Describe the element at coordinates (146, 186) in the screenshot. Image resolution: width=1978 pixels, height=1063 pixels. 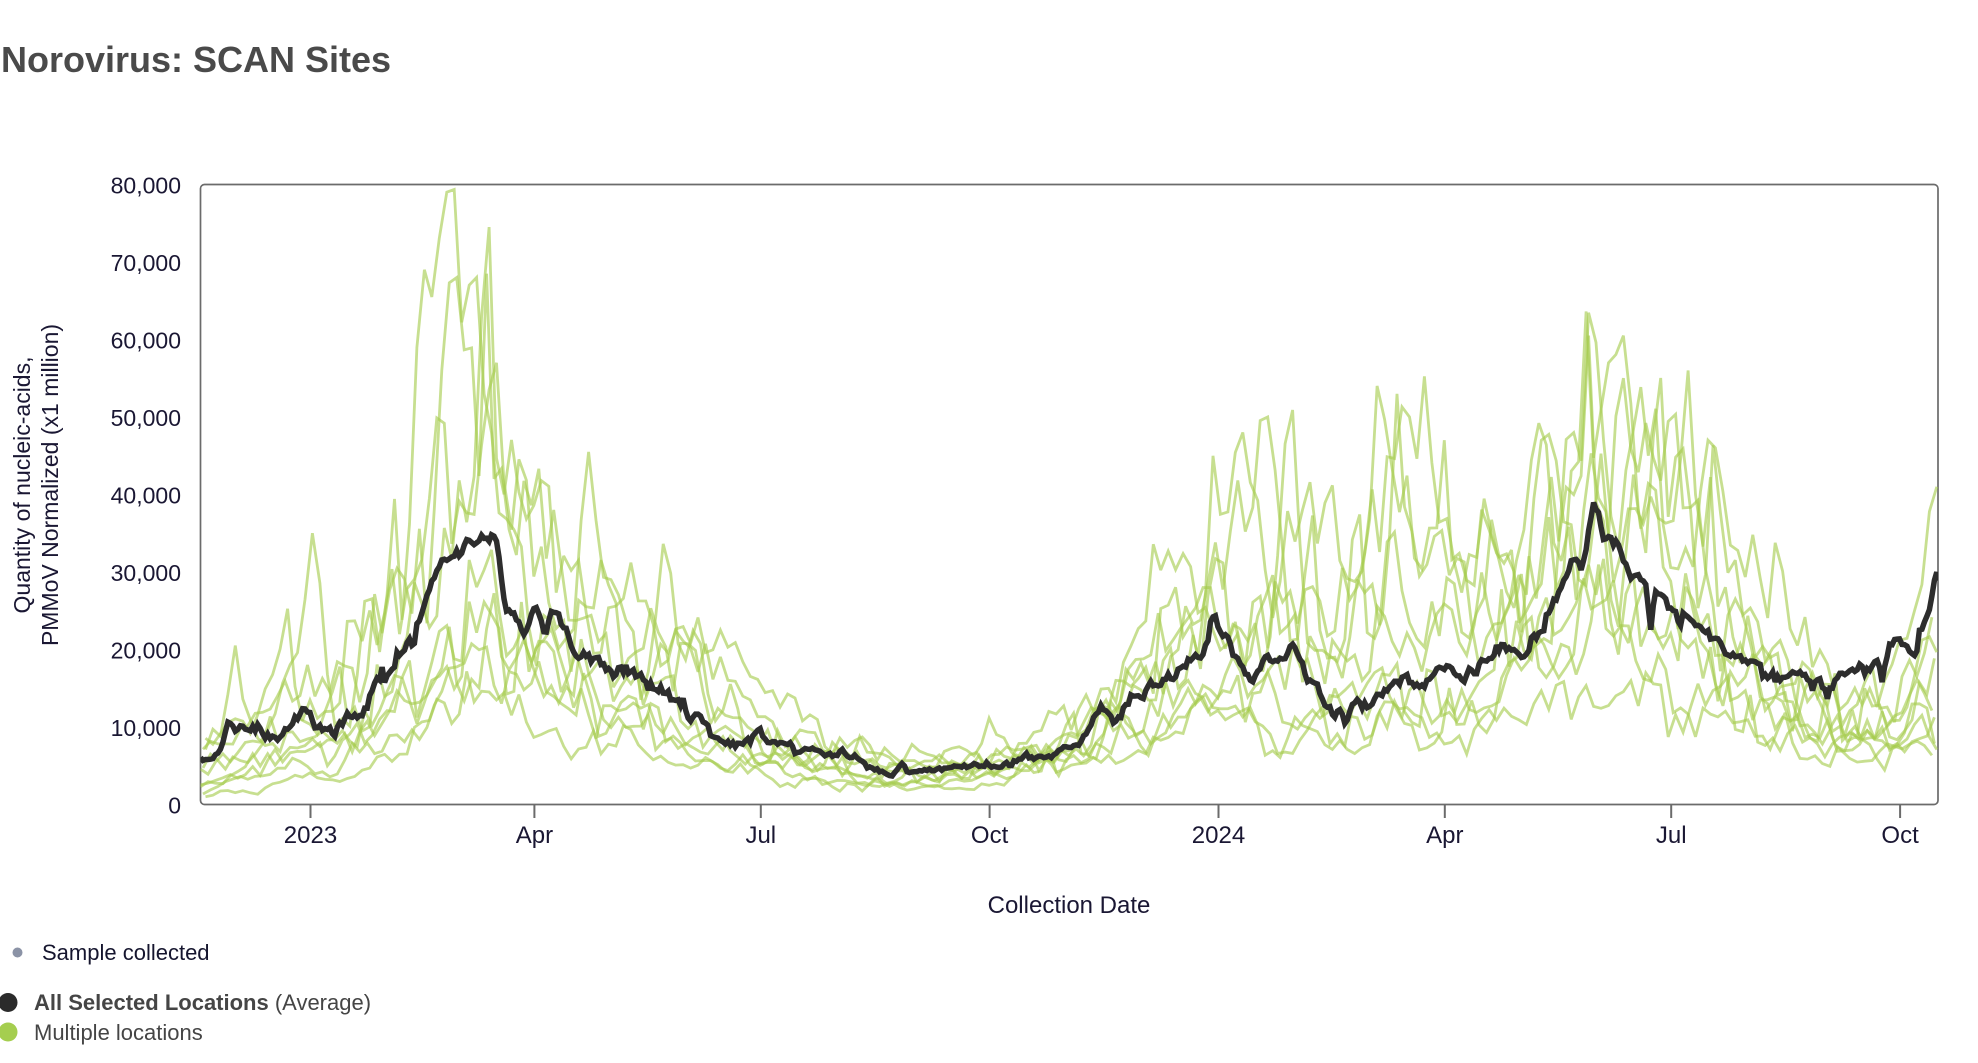
I see `svg-text: 80,000` at that location.